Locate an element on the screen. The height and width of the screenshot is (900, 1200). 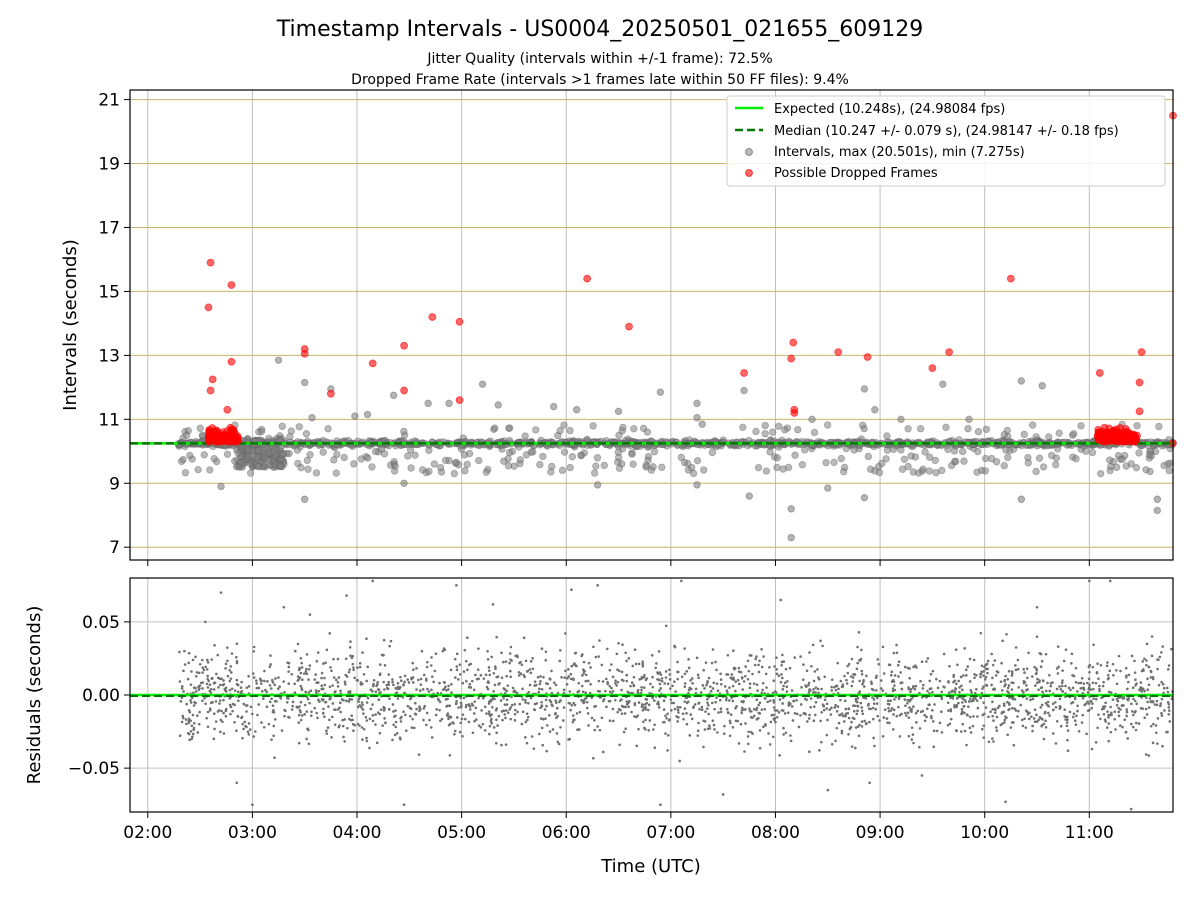
lower-y-tick-label-1: 0.00 is located at coordinates (101, 696).